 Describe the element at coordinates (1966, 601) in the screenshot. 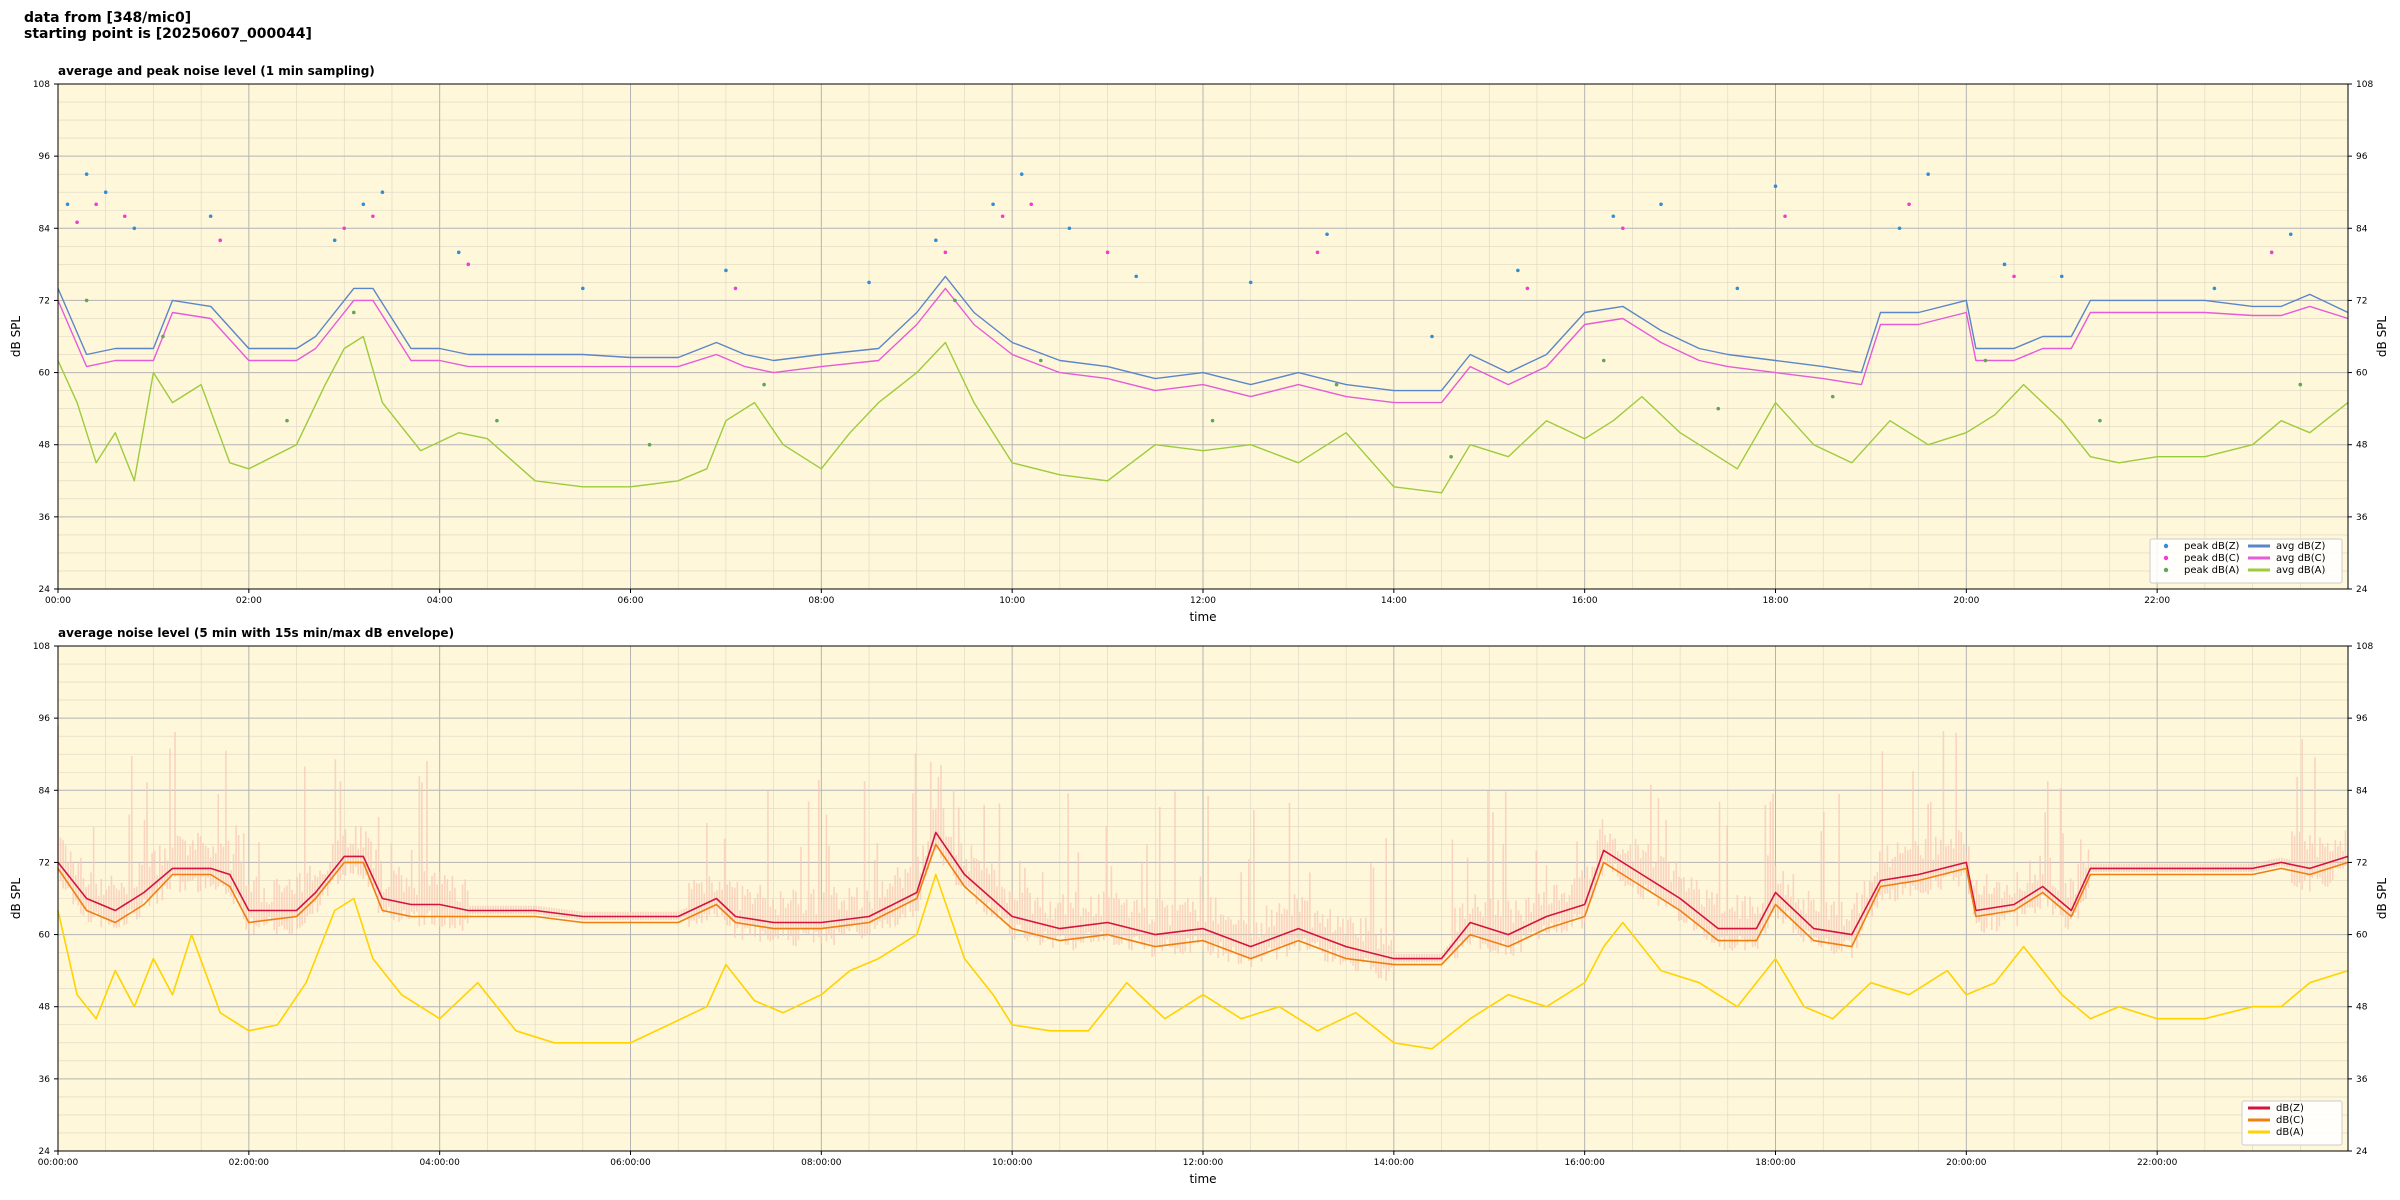

I see `x-tick-label: 20:00` at that location.